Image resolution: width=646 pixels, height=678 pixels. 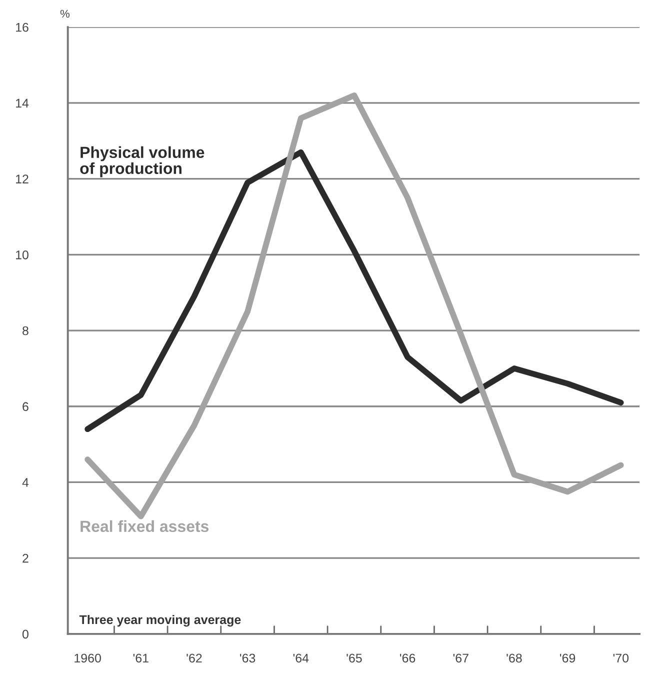 I want to click on x-tick-label: '66, so click(x=408, y=658).